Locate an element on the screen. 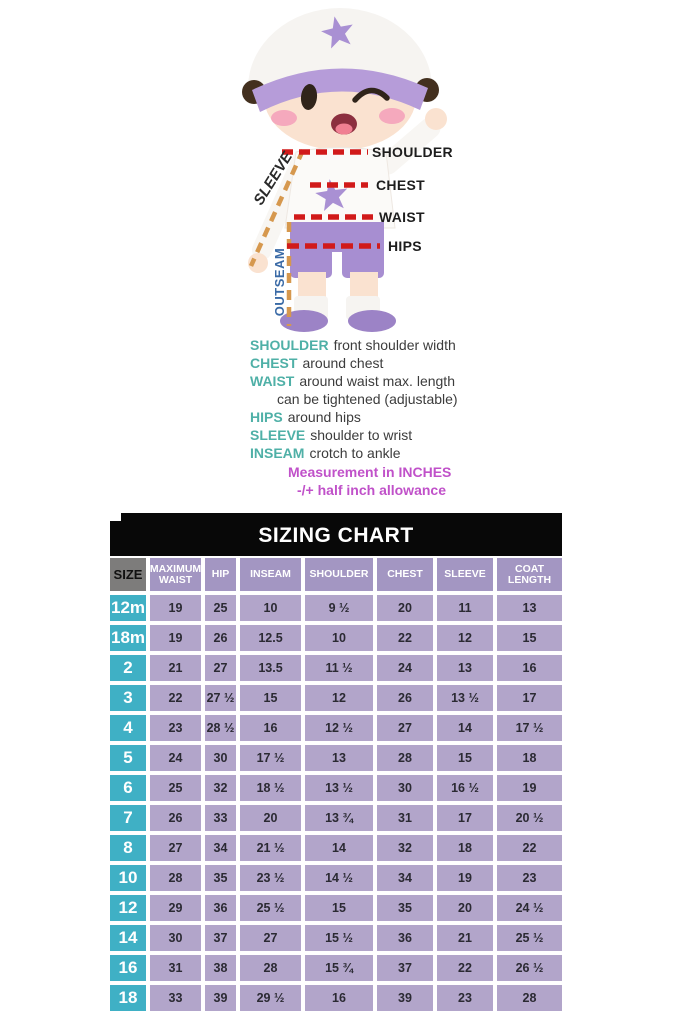 Image resolution: width=684 pixels, height=1024 pixels. table-cell: 10 is located at coordinates (270, 608).